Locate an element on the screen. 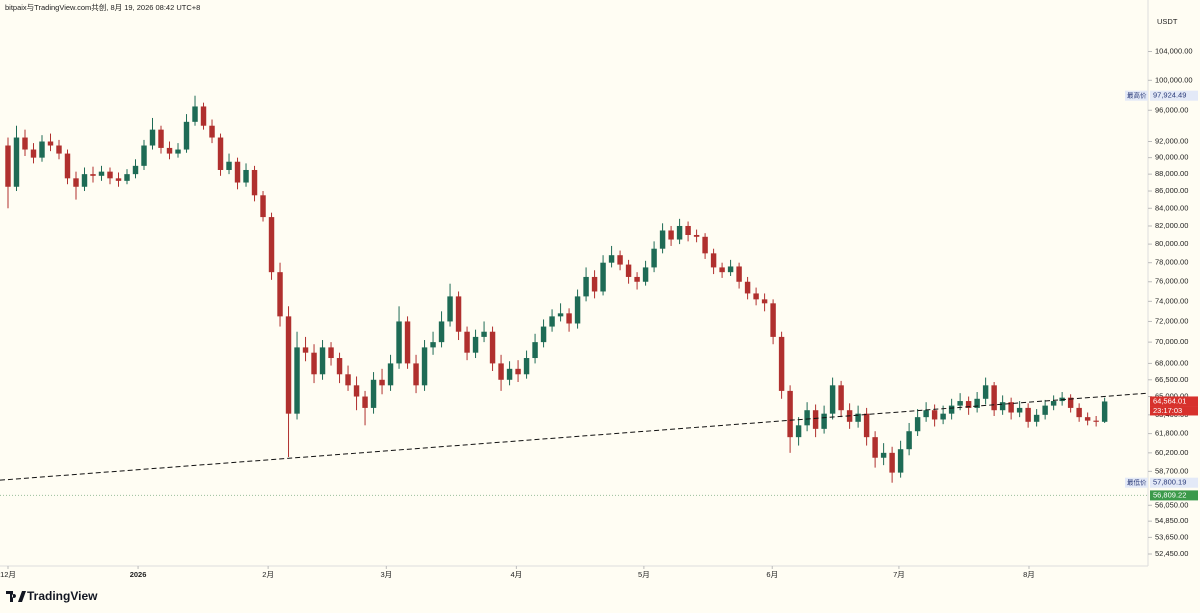 The height and width of the screenshot is (613, 1200). low-marker-tag-box is located at coordinates (1136, 482).